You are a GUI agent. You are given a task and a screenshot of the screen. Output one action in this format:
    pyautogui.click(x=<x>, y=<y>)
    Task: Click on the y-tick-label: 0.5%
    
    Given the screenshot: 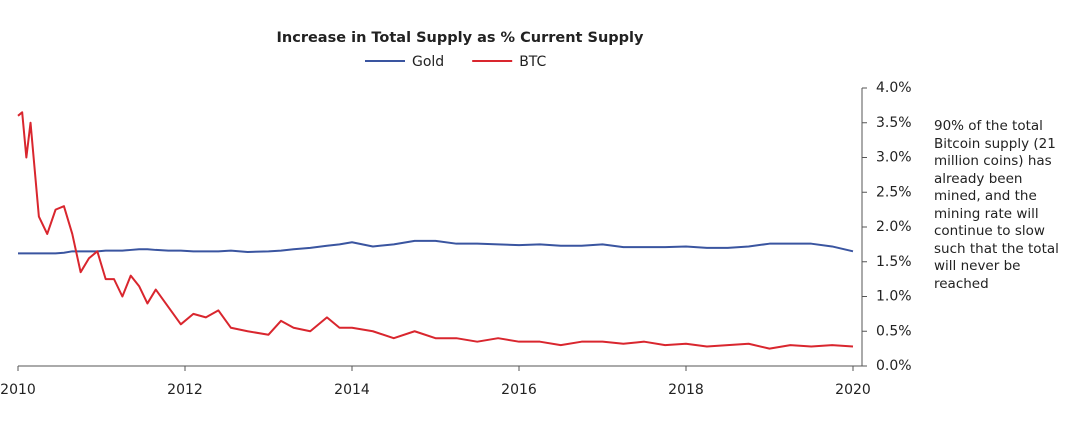 What is the action you would take?
    pyautogui.click(x=894, y=331)
    